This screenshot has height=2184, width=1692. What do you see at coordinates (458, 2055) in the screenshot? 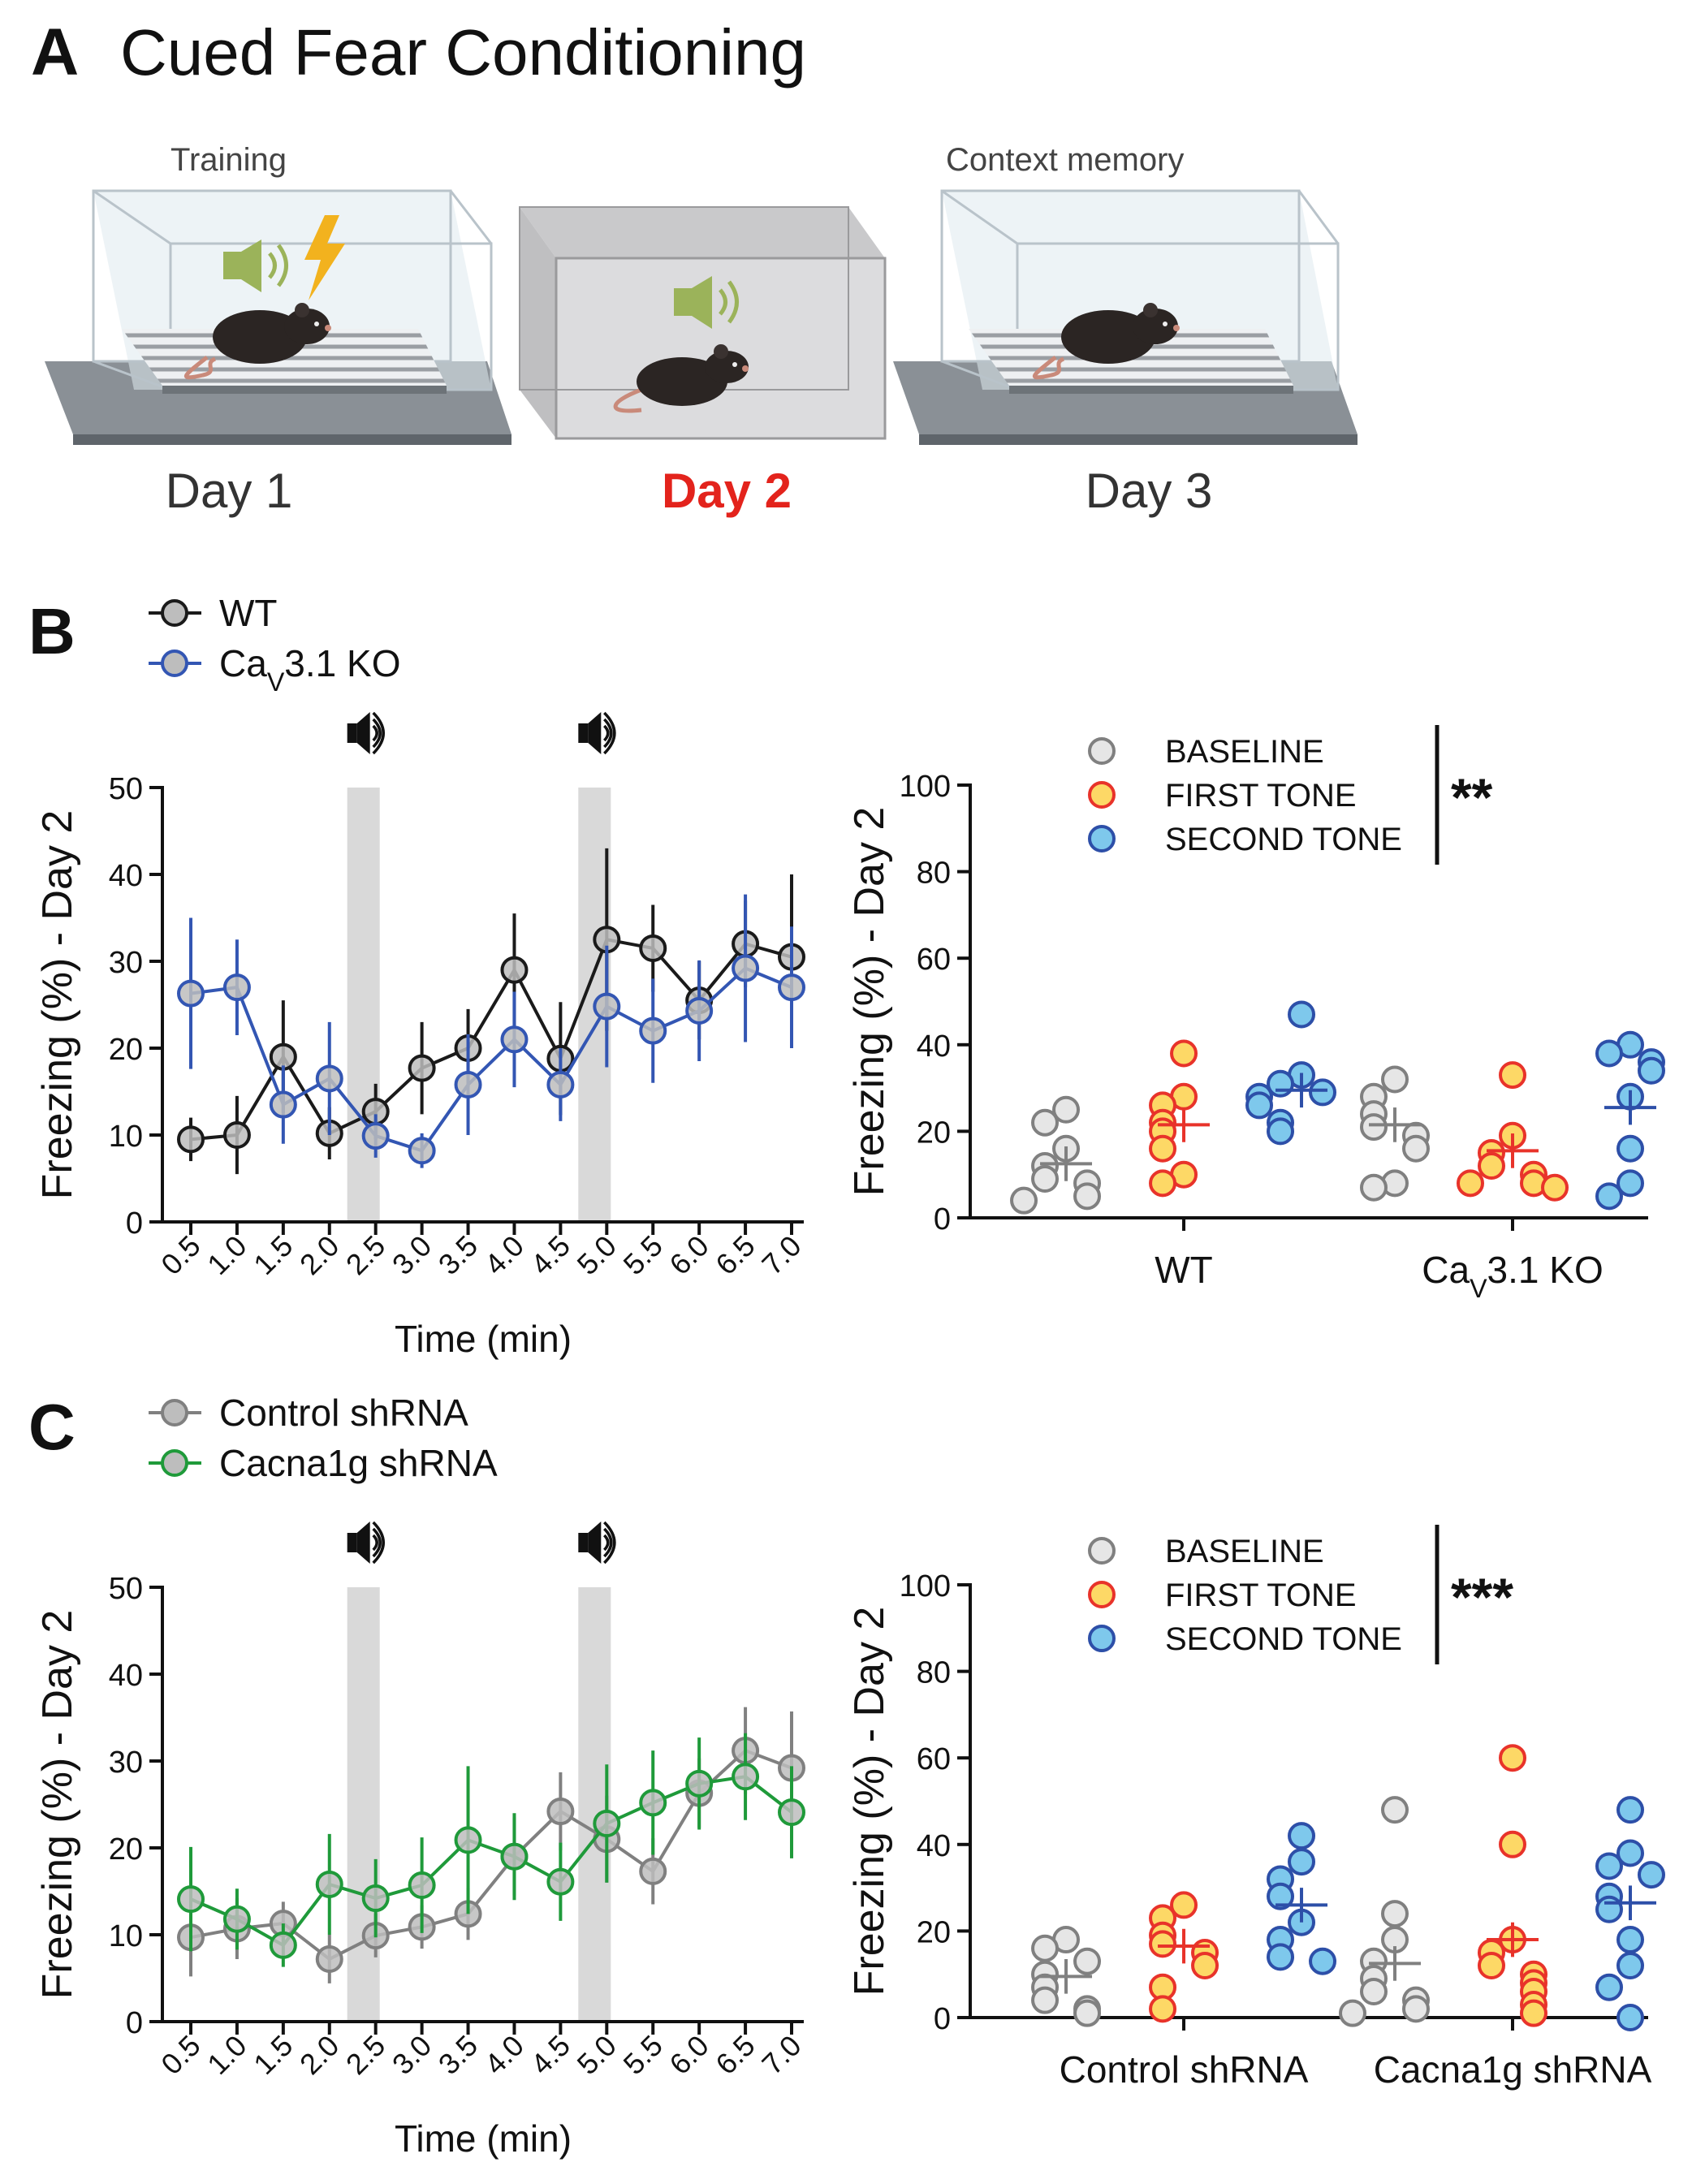
I see `x-tick-label: 3.5` at bounding box center [458, 2055].